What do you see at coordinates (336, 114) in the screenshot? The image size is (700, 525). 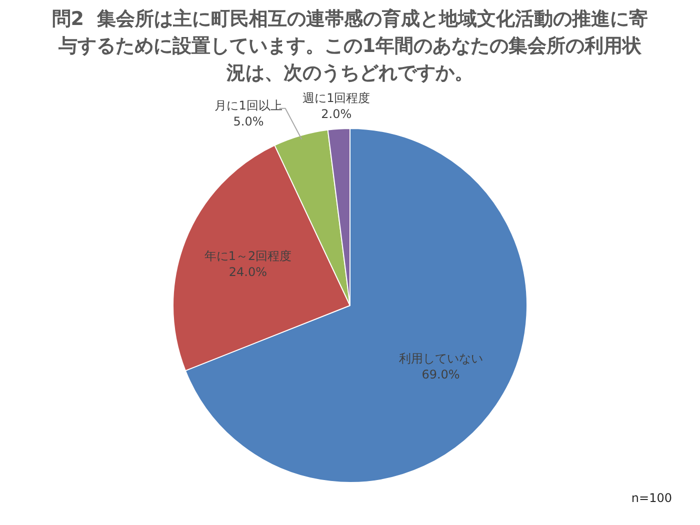 I see `data-label: 2.0%` at bounding box center [336, 114].